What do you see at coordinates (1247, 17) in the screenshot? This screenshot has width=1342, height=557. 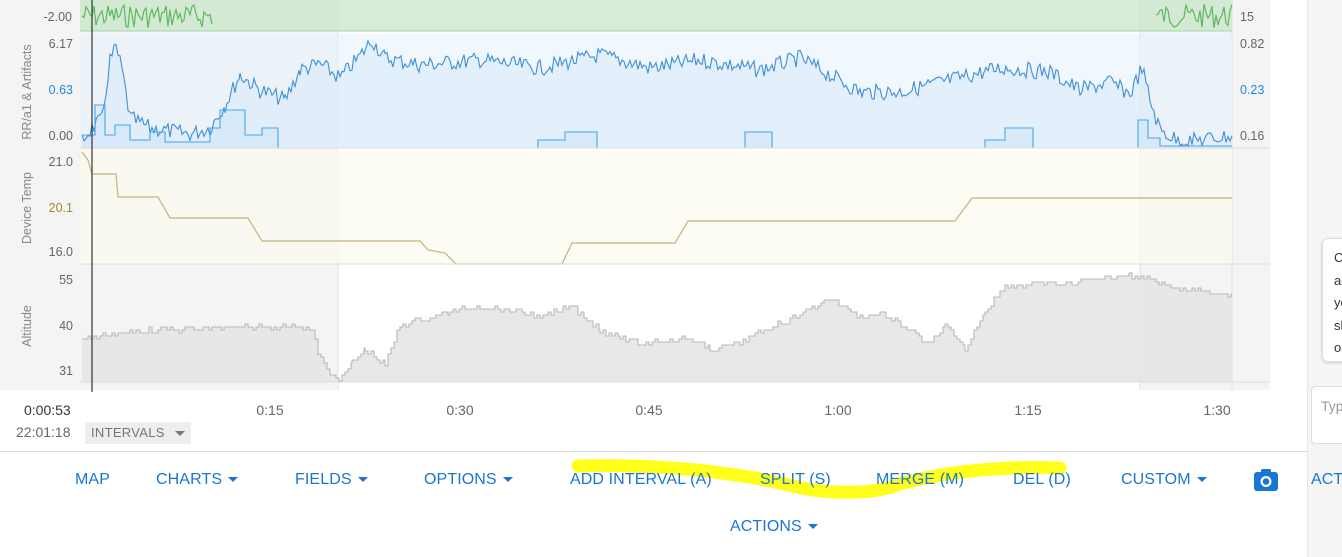 I see `top-right-value: 15` at bounding box center [1247, 17].